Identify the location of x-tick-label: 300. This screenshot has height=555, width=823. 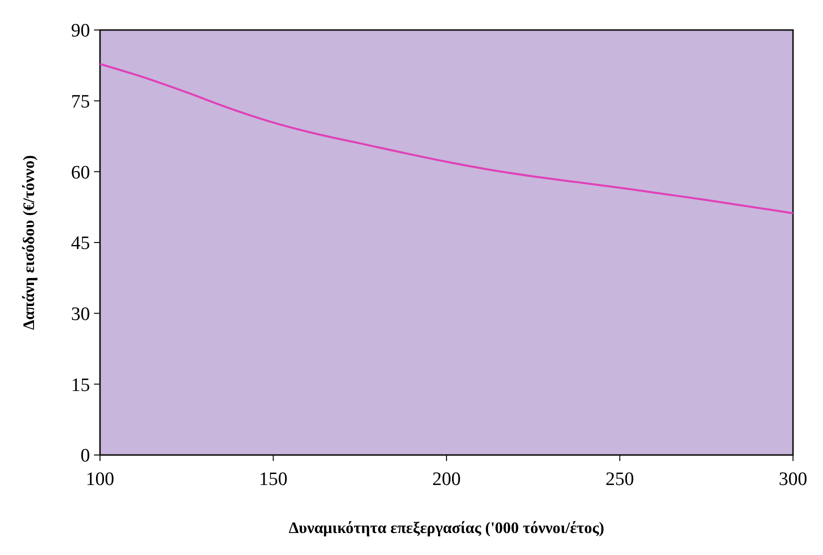
(793, 479).